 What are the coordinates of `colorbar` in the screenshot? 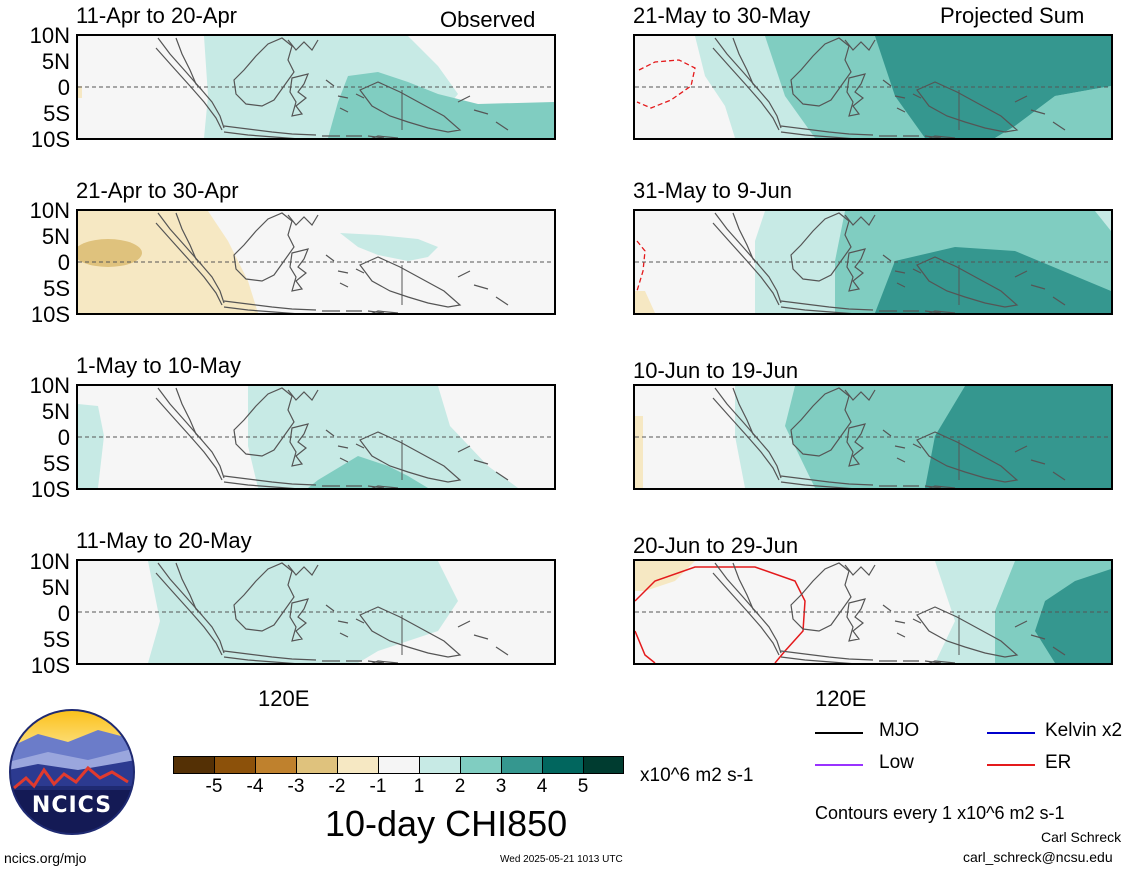 It's located at (399, 765).